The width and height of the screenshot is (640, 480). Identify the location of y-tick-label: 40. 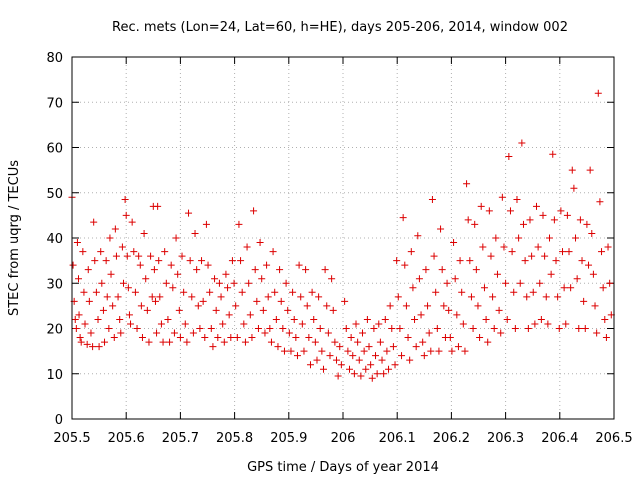
(54, 239).